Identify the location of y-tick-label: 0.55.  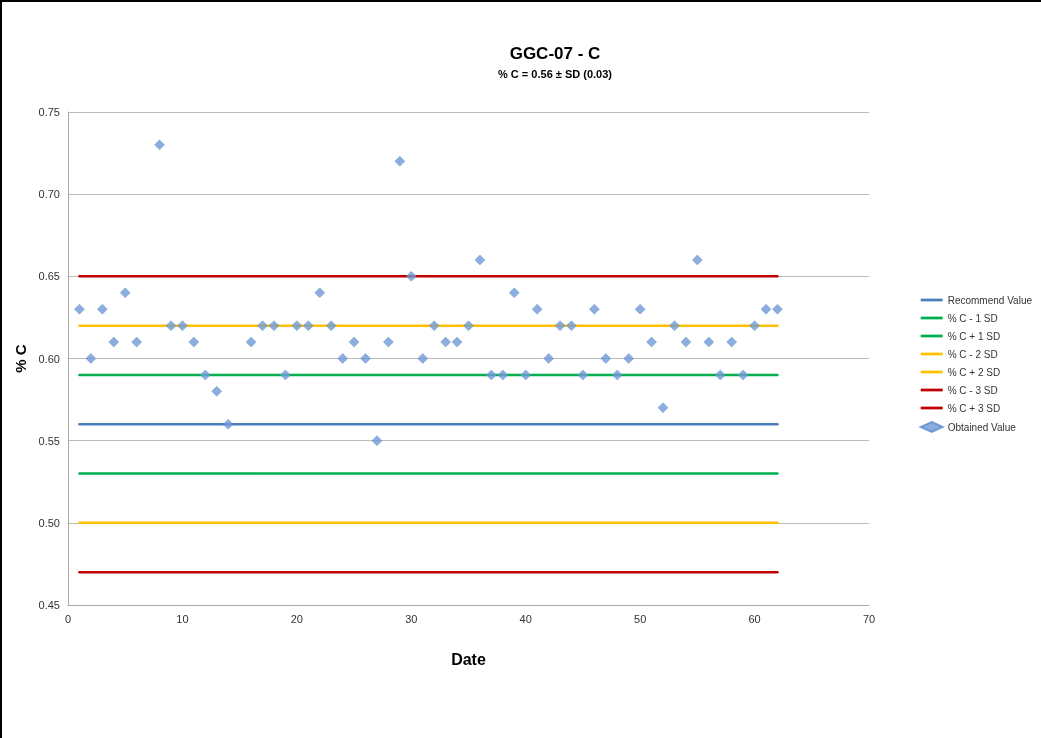
(49, 440).